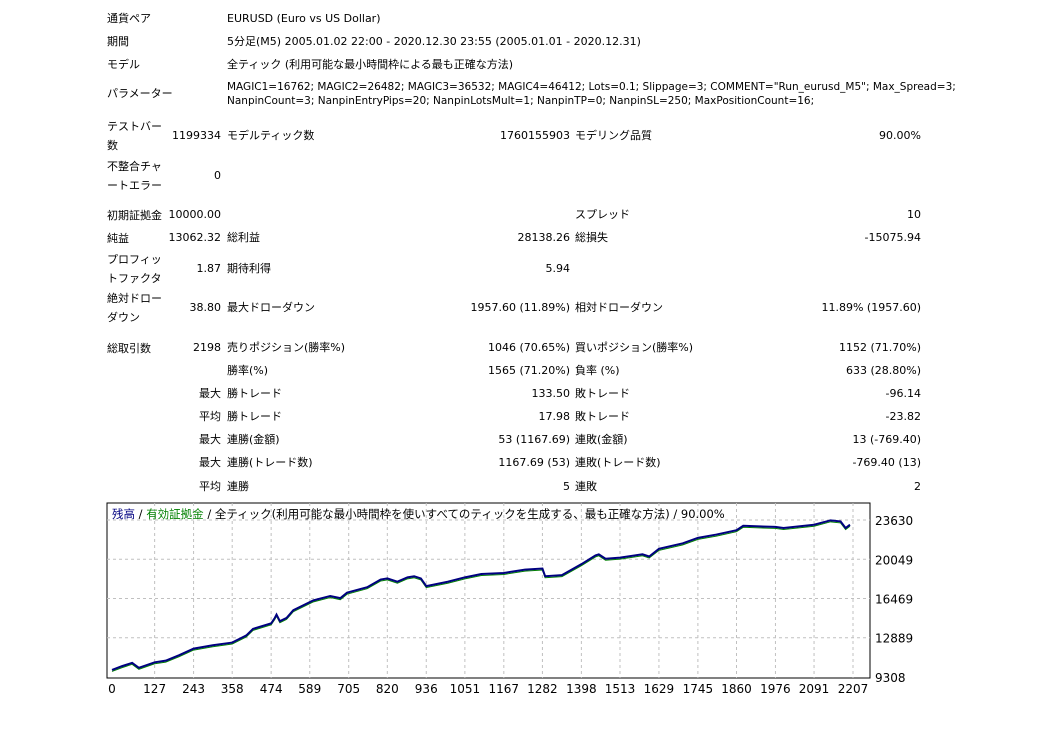  I want to click on stat-value-b: 1957.60 (11.89%), so click(520, 307).